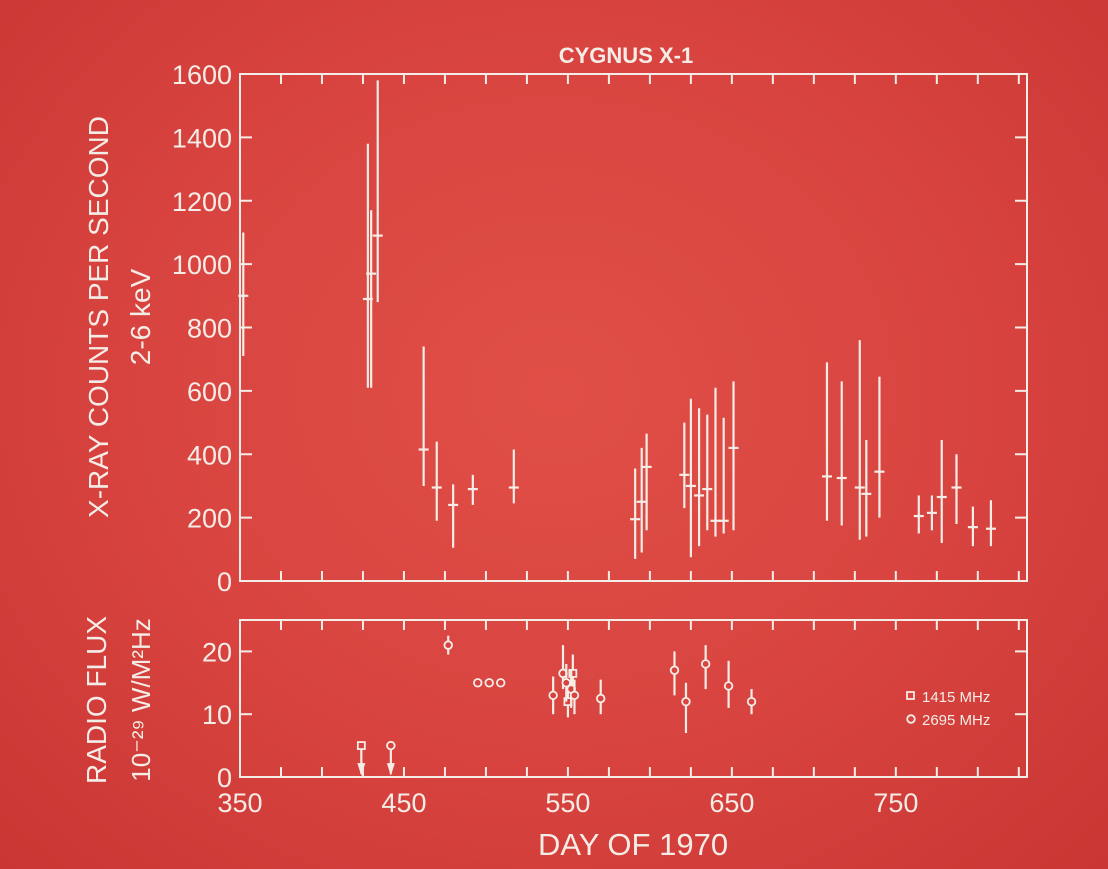 Image resolution: width=1108 pixels, height=869 pixels. Describe the element at coordinates (948, 709) in the screenshot. I see `legend: 1415 MHz 2695 MHz` at that location.